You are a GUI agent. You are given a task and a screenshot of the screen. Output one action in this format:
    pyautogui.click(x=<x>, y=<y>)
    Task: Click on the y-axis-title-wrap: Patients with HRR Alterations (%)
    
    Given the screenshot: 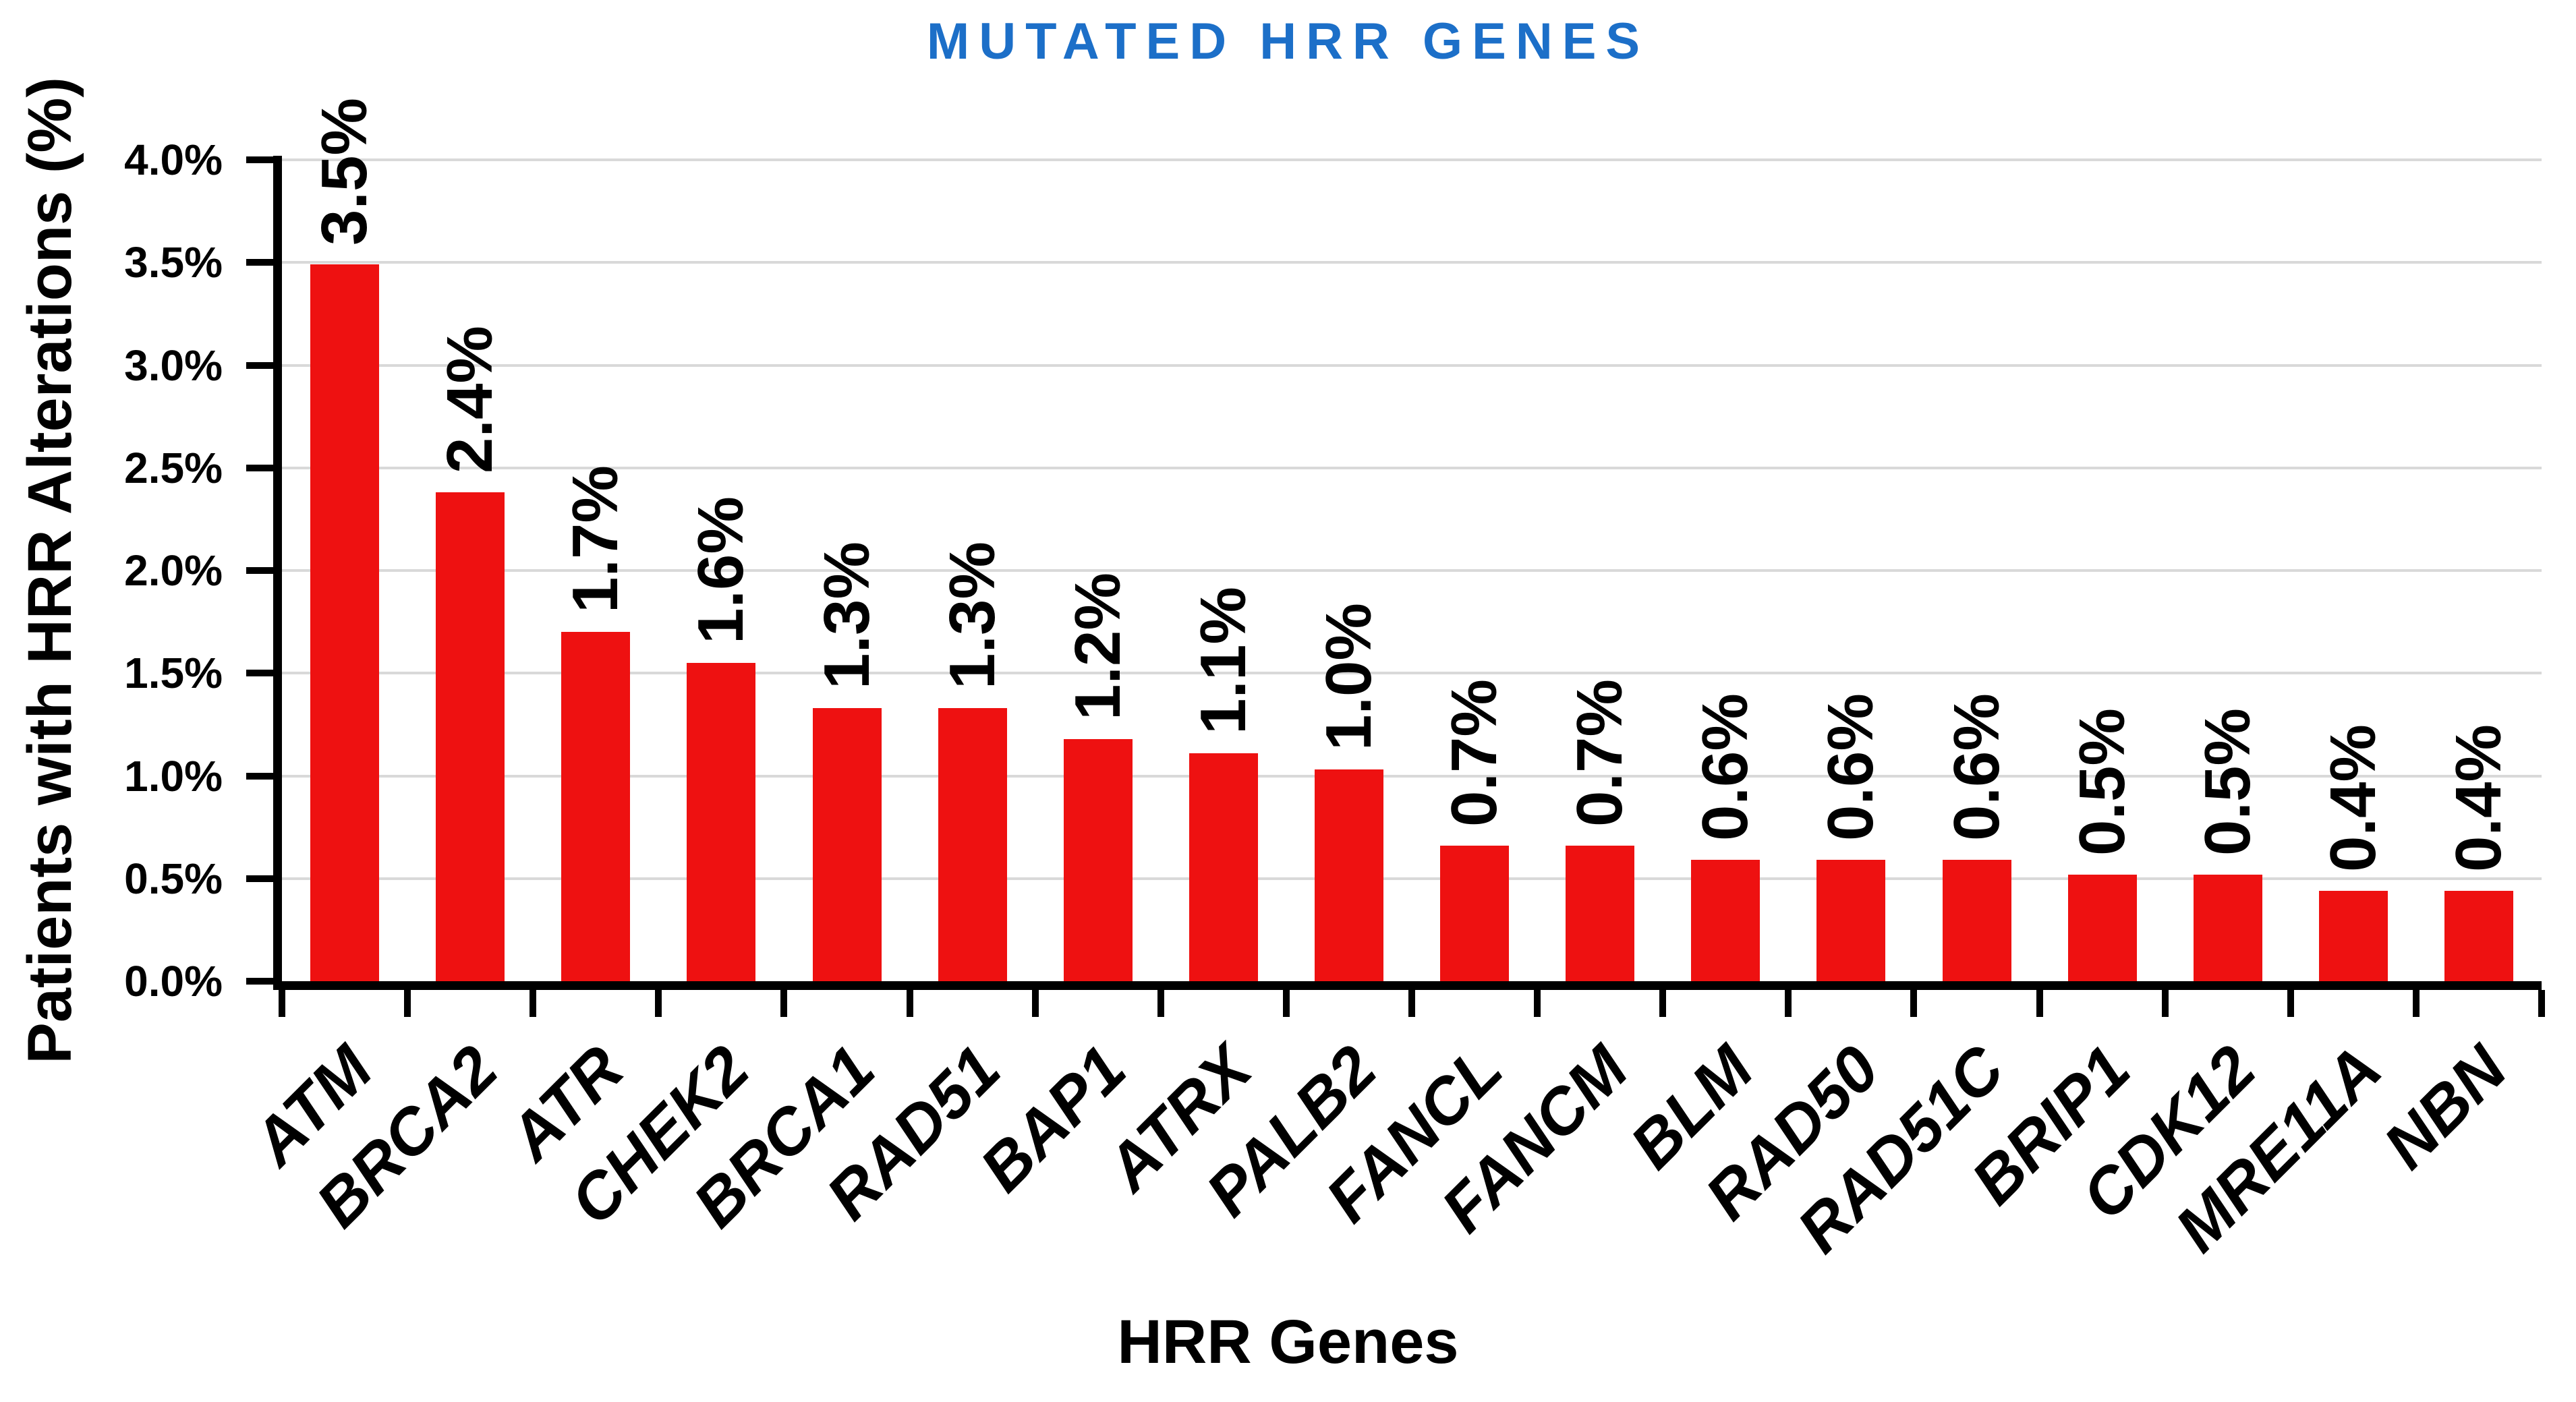 What is the action you would take?
    pyautogui.click(x=49, y=571)
    